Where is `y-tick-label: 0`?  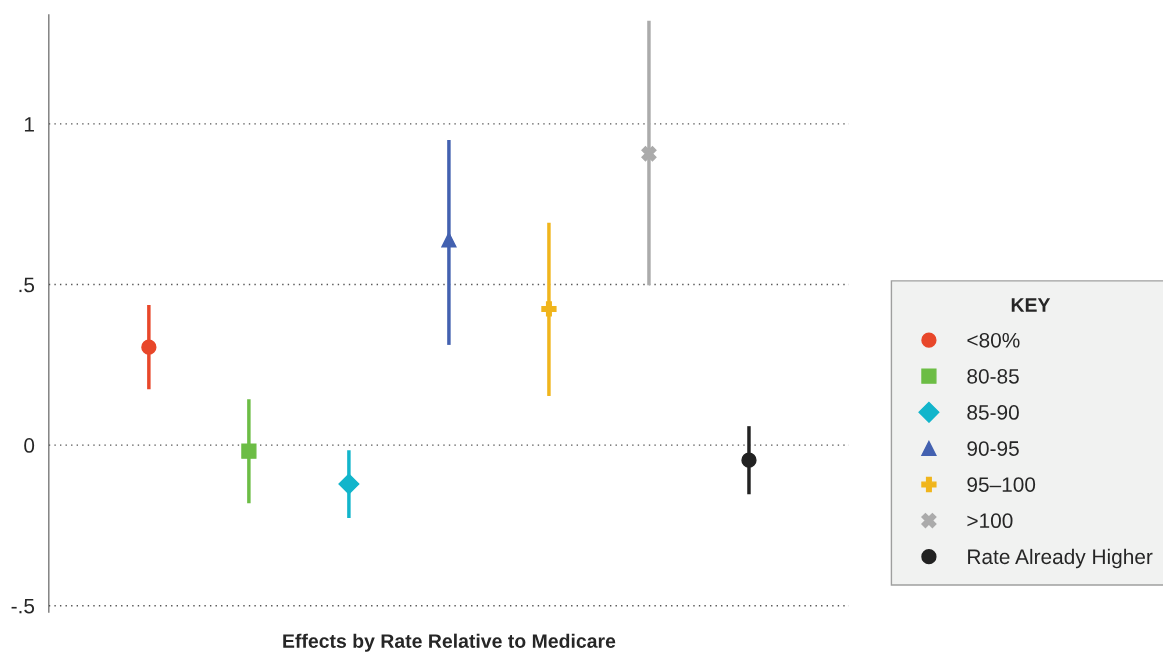 y-tick-label: 0 is located at coordinates (29, 445).